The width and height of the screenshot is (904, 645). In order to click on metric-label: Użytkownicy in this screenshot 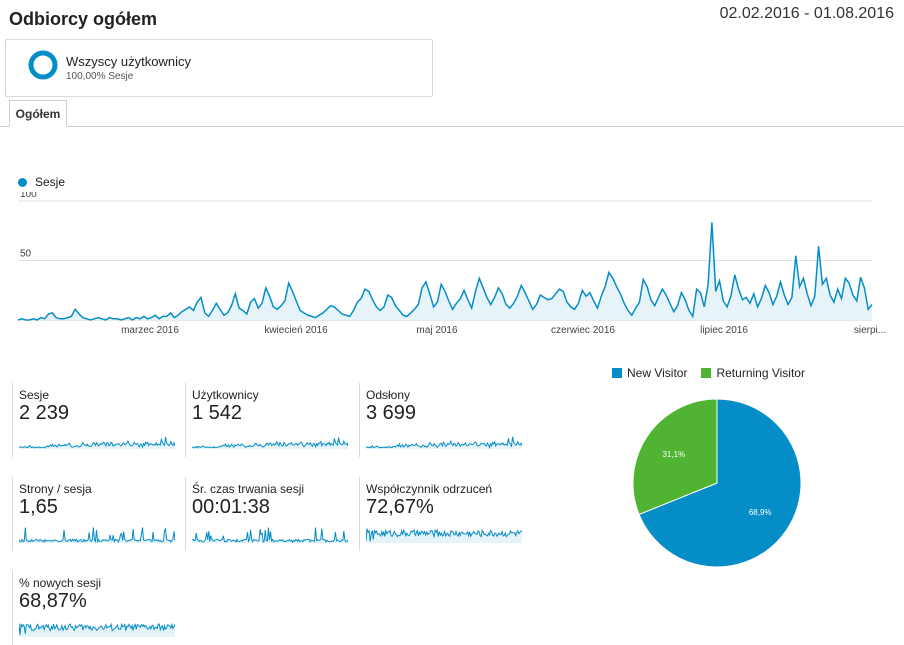, I will do `click(225, 395)`.